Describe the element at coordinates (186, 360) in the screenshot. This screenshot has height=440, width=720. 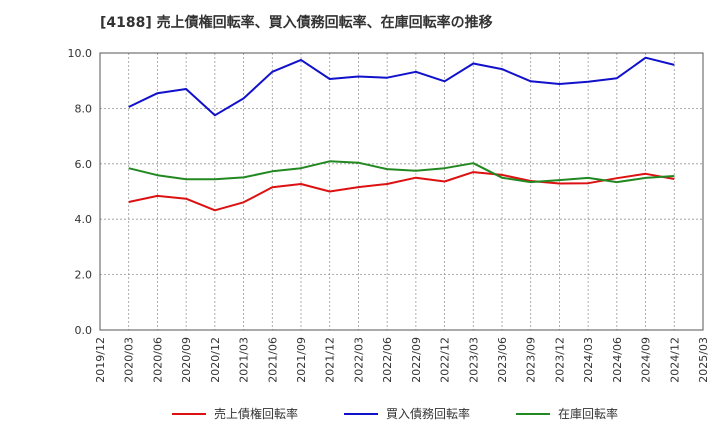
I see `x-tick-label: 2020/09` at that location.